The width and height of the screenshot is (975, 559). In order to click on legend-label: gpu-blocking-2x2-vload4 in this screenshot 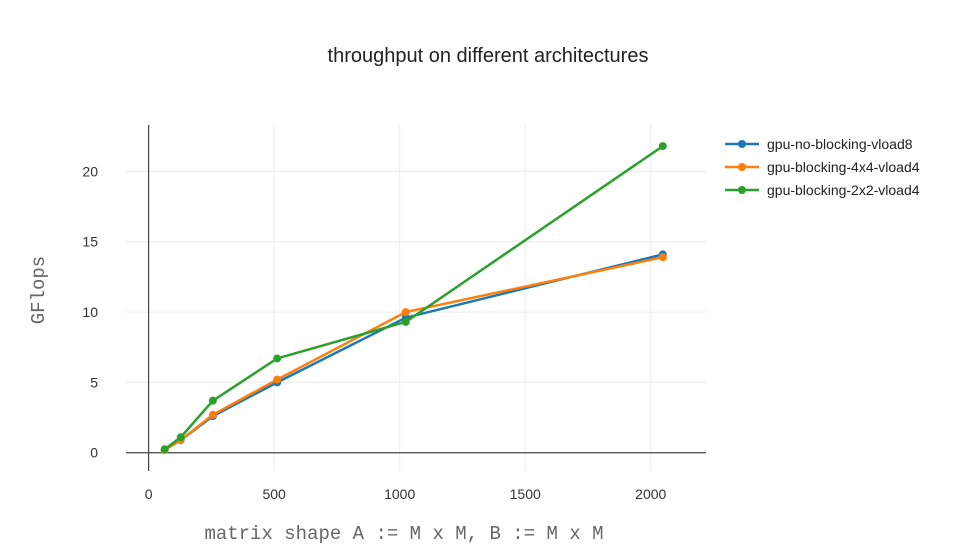, I will do `click(843, 190)`.